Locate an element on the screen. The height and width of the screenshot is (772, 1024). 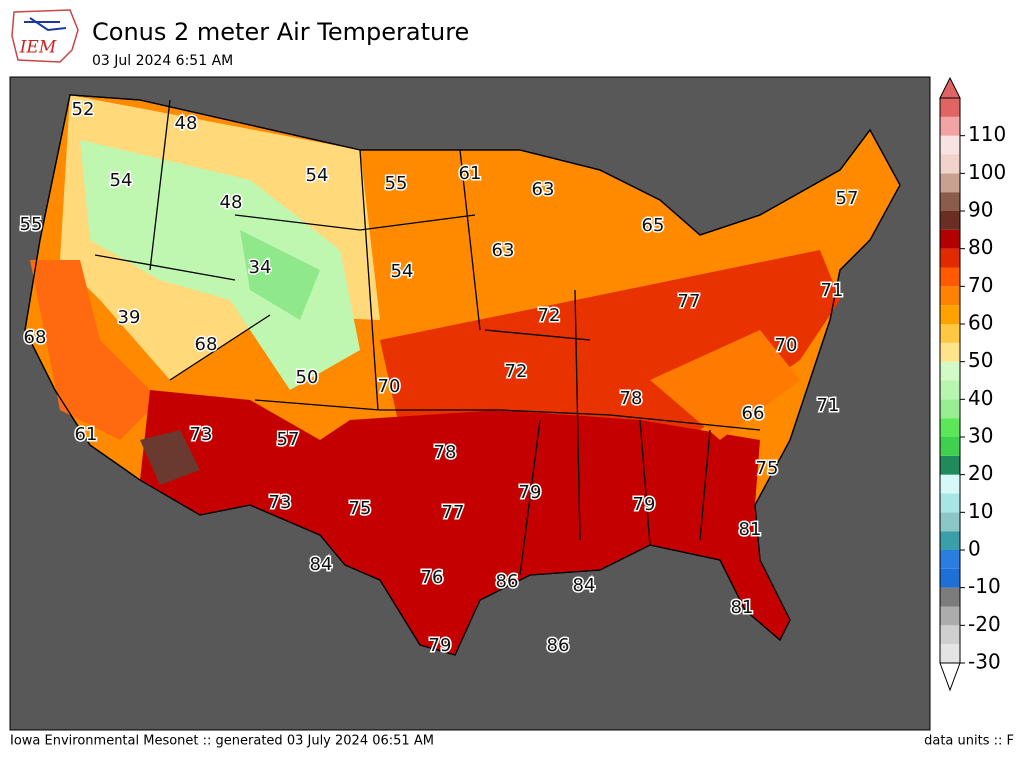
colorbar-arrow-bottom is located at coordinates (950, 677).